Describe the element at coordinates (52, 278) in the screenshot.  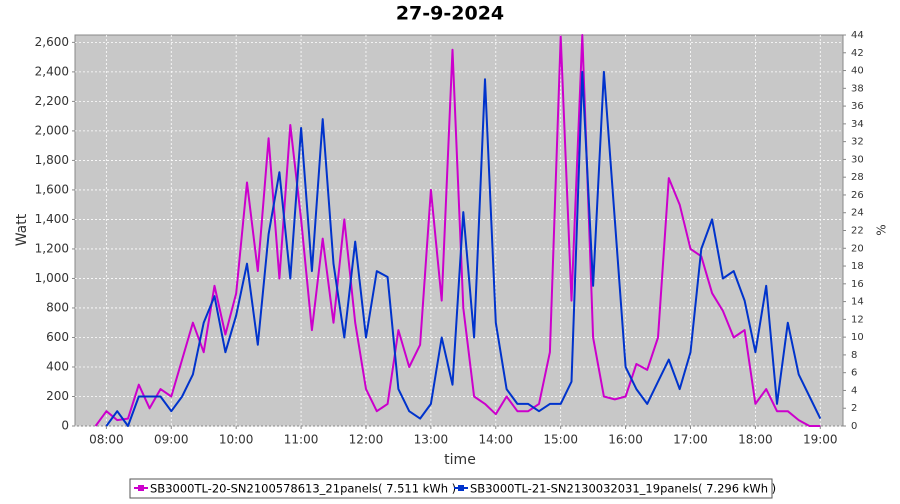
I see `y-tick-label: 1,000` at that location.